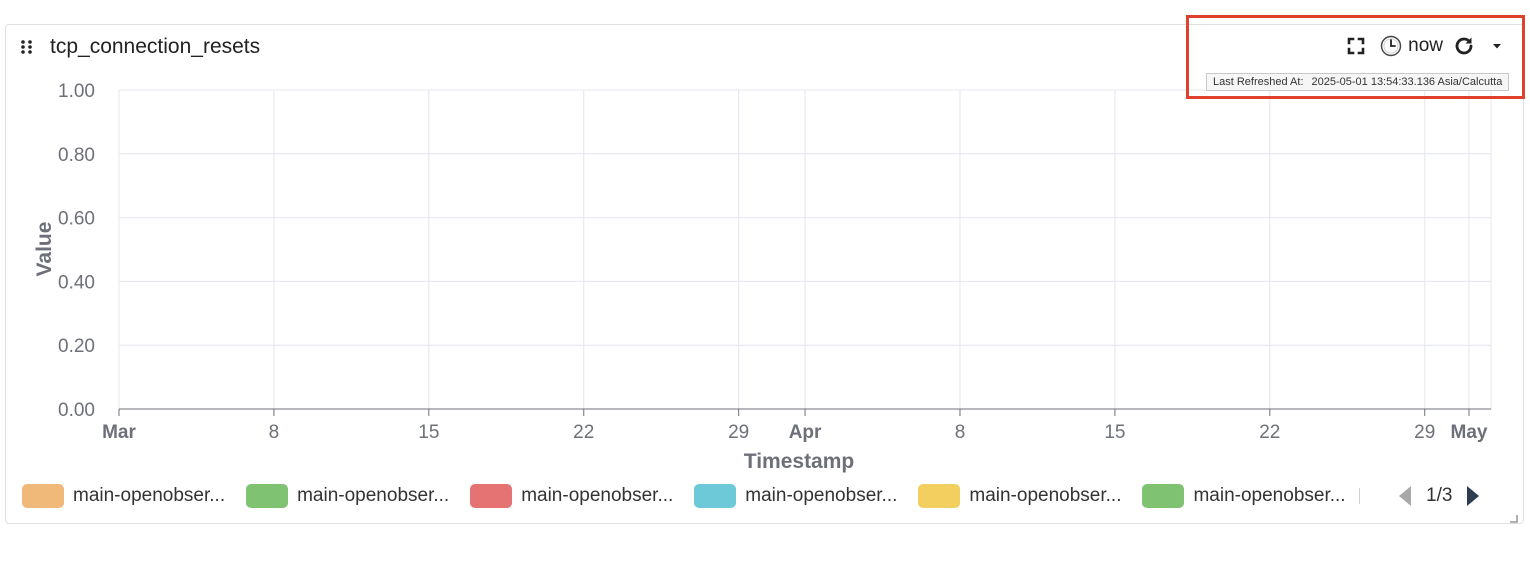 The image size is (1530, 575). Describe the element at coordinates (805, 432) in the screenshot. I see `x-tick-label: Apr` at that location.